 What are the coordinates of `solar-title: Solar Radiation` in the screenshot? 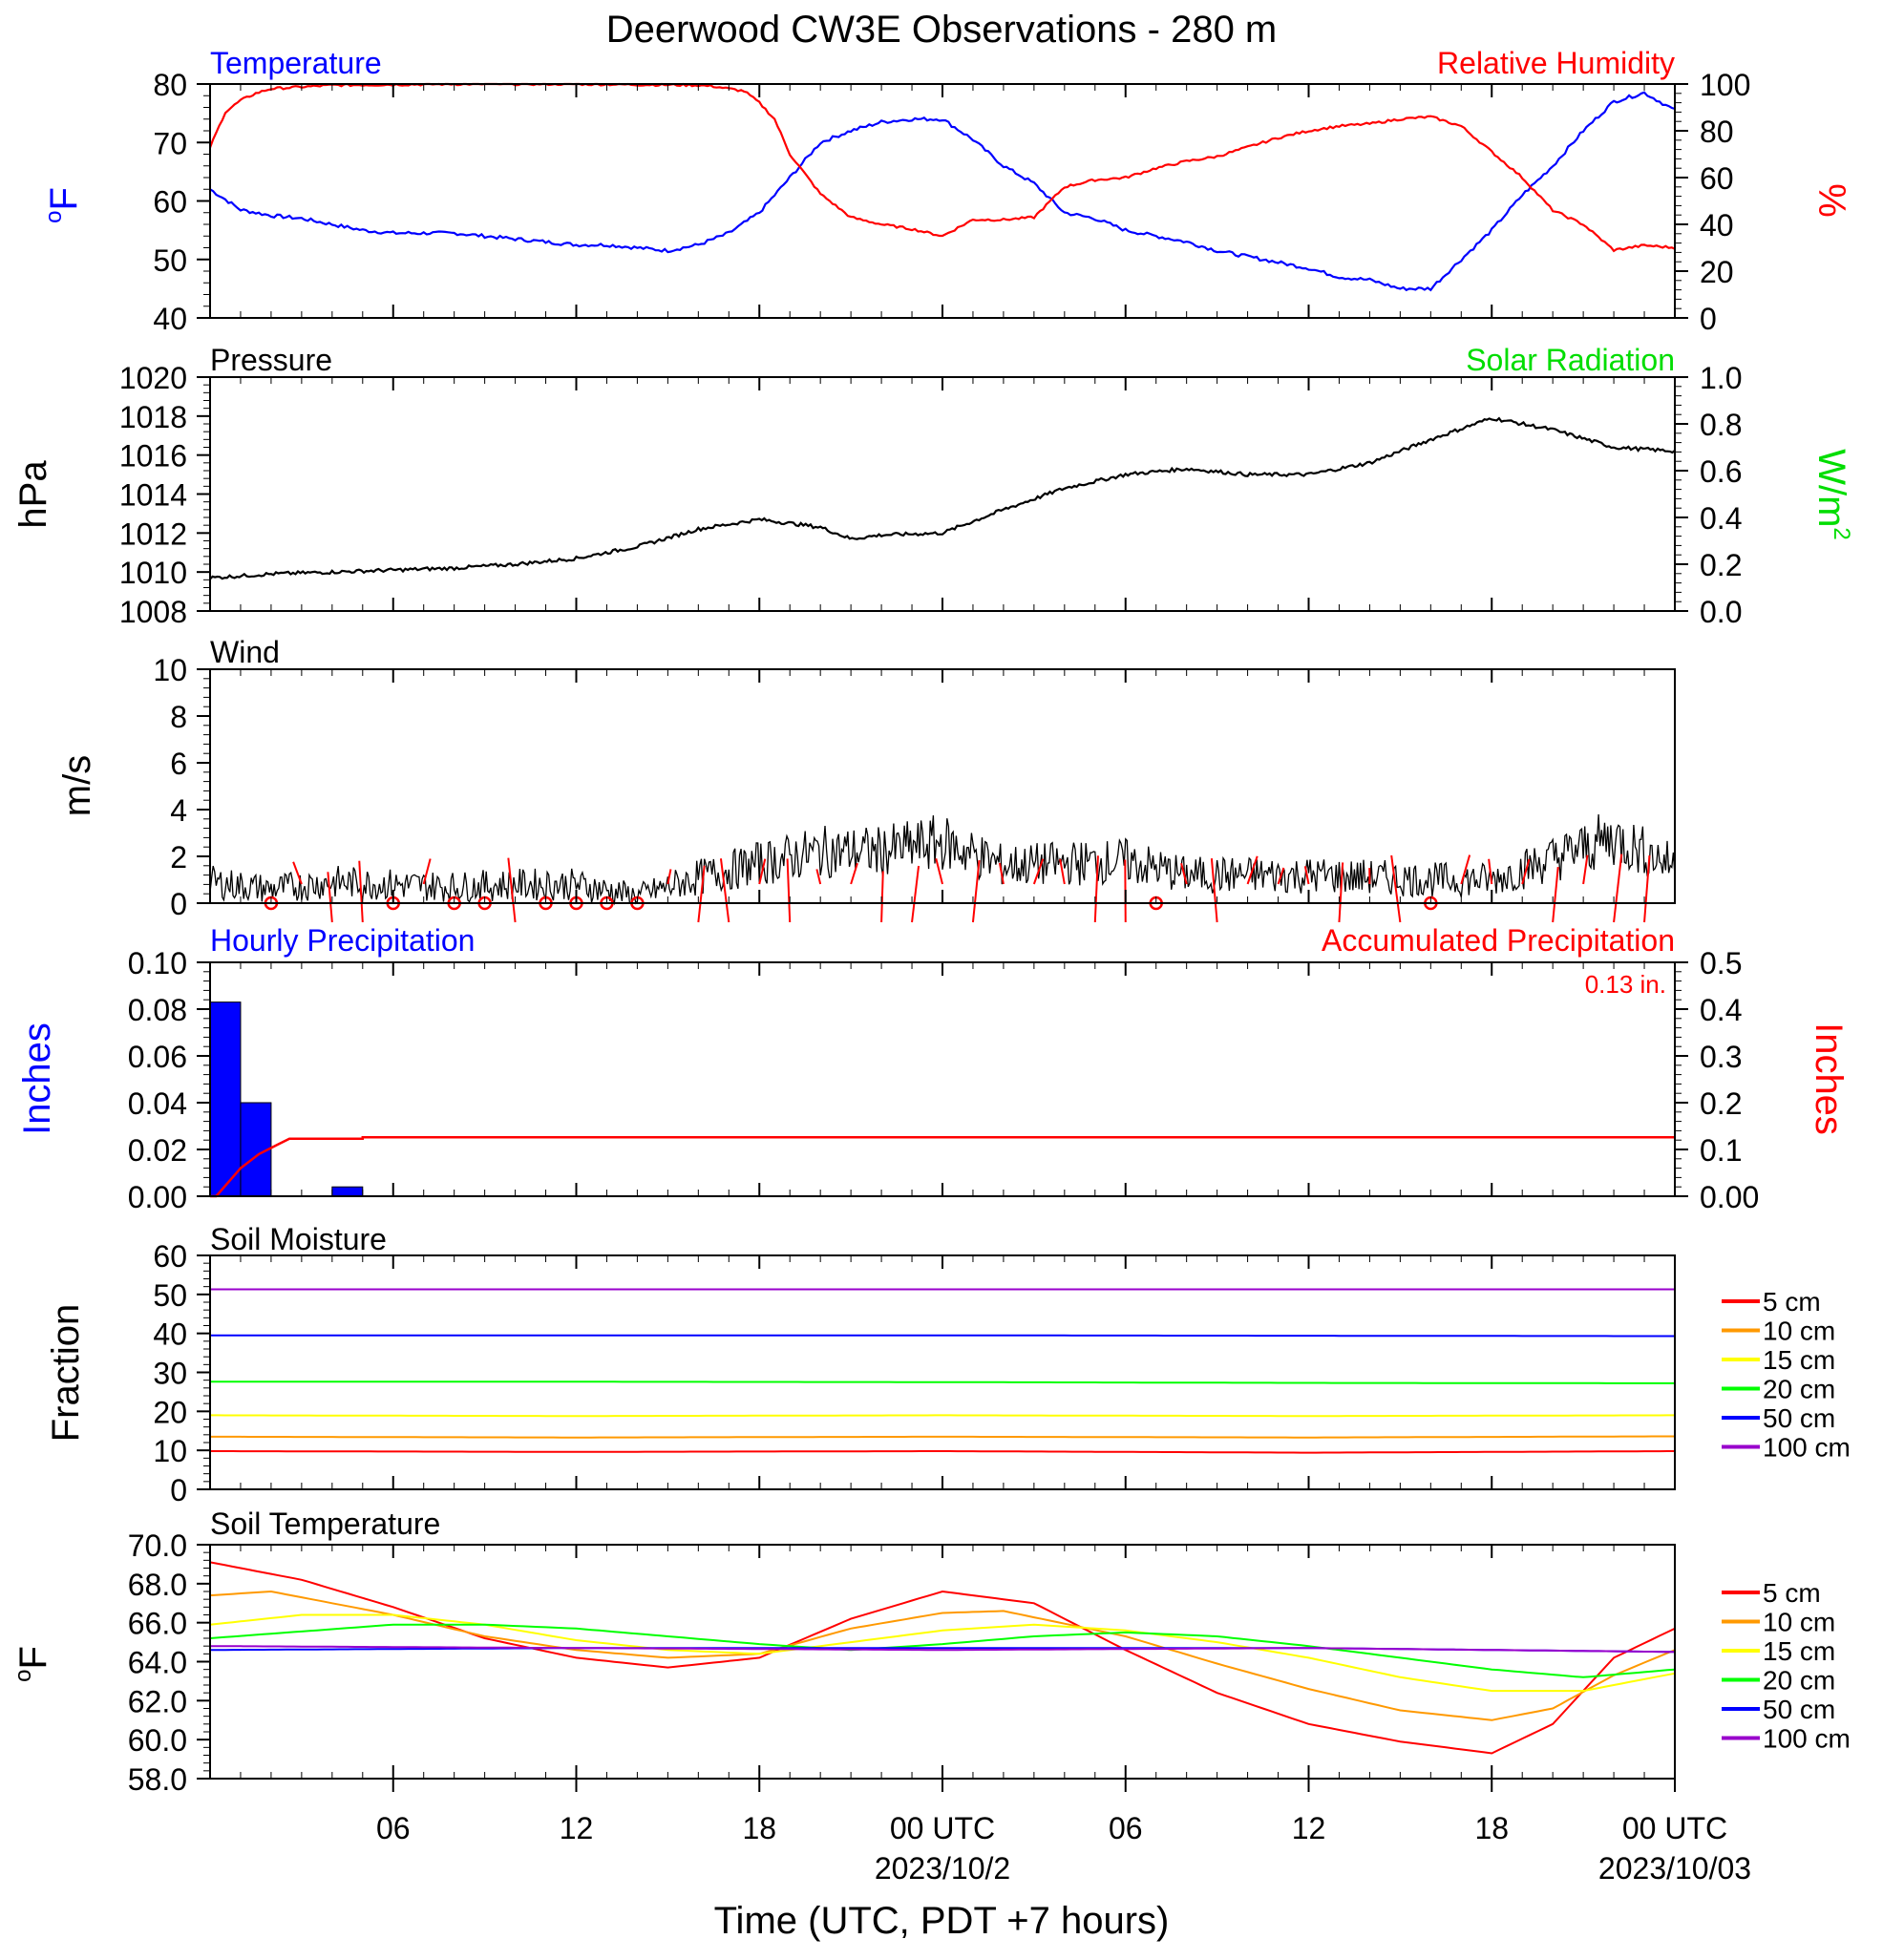 It's located at (1570, 360).